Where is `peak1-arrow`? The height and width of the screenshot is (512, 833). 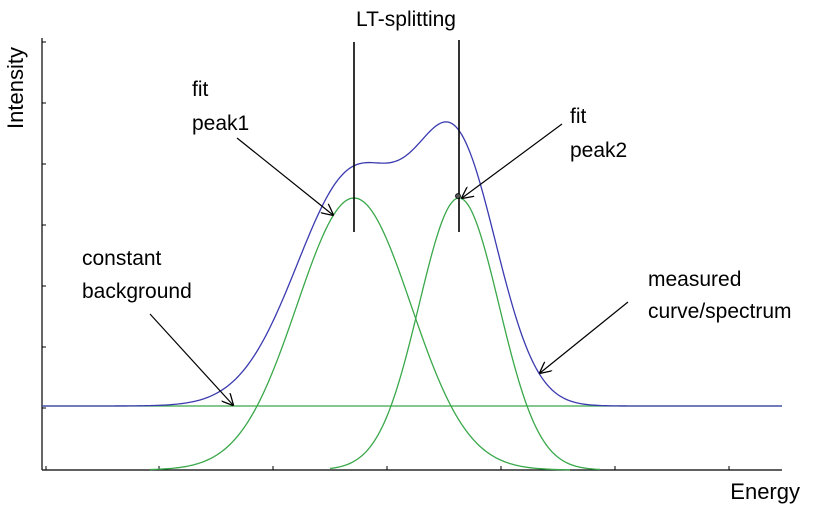 peak1-arrow is located at coordinates (284, 176).